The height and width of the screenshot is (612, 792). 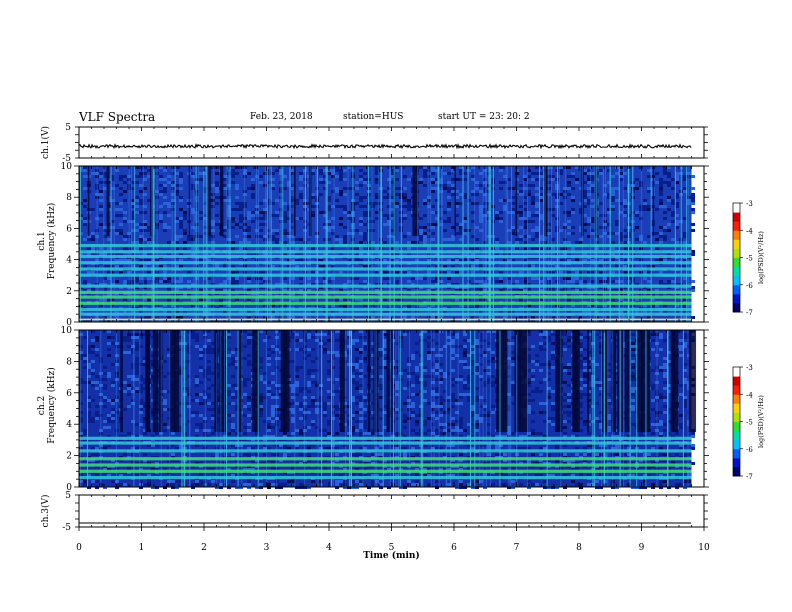 I want to click on ch3-ylabel: ch.3(V), so click(x=45, y=511).